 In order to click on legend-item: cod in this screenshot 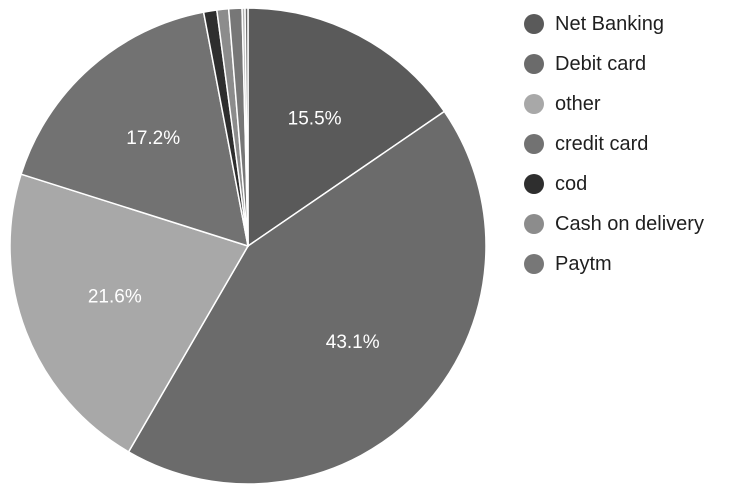, I will do `click(614, 184)`.